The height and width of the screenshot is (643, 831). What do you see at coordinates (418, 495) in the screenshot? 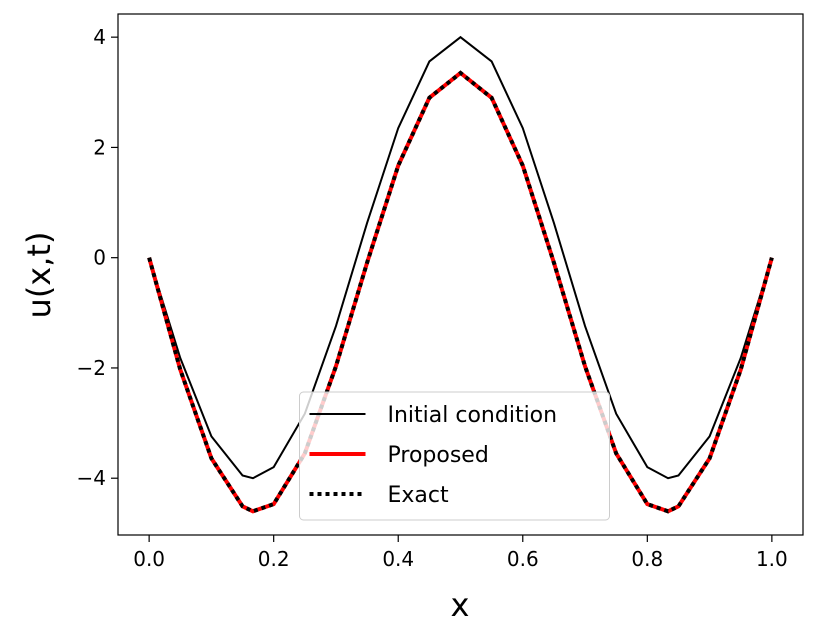
I see `legend-label: Exact` at bounding box center [418, 495].